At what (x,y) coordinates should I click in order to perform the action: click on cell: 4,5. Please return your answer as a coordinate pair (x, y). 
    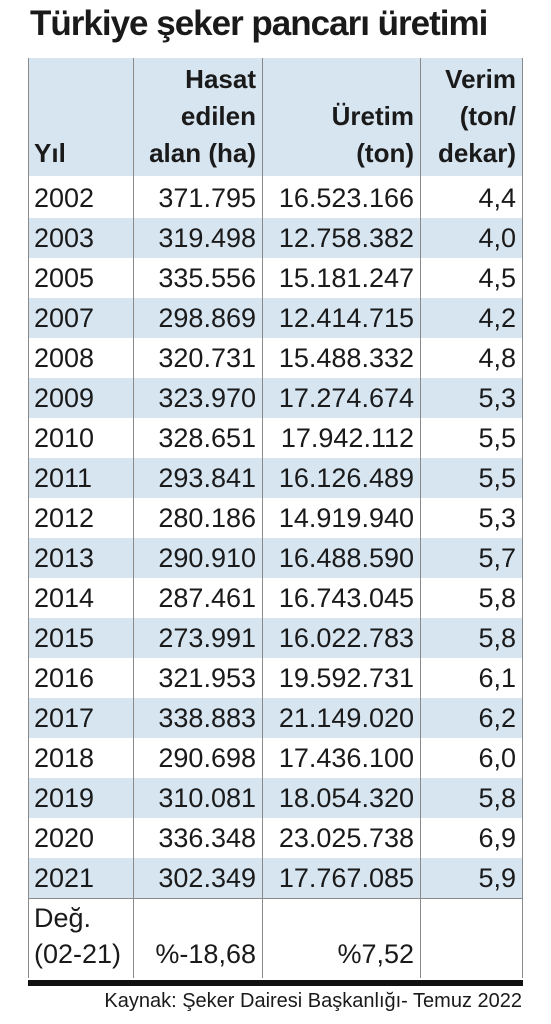
    Looking at the image, I should click on (497, 278).